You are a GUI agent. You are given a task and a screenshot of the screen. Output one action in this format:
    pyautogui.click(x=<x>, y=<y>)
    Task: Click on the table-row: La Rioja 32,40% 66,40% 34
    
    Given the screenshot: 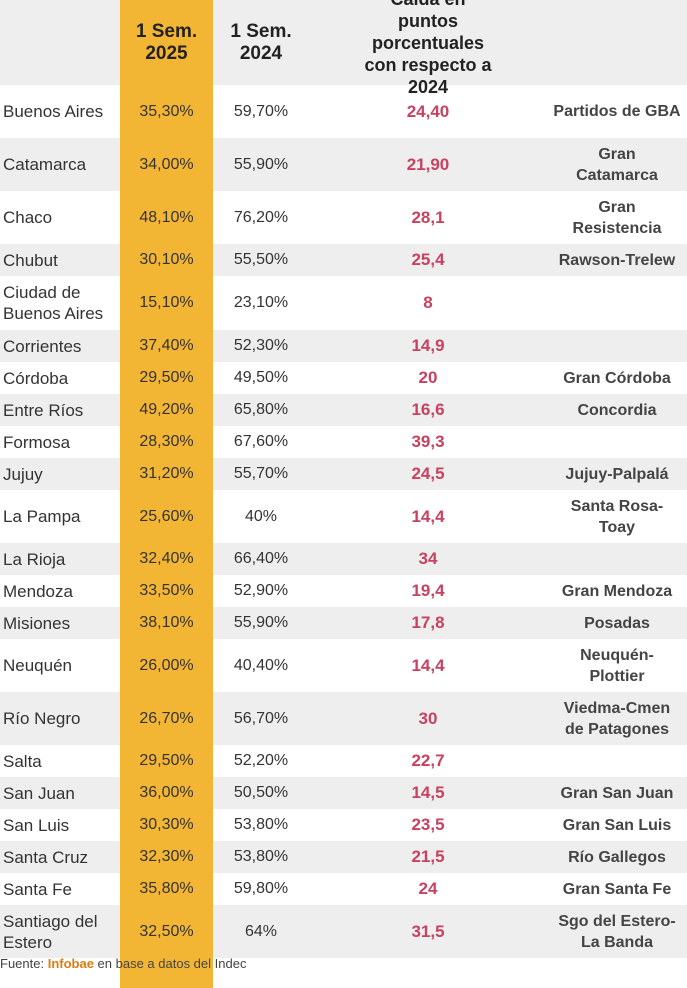 What is the action you would take?
    pyautogui.click(x=343, y=559)
    